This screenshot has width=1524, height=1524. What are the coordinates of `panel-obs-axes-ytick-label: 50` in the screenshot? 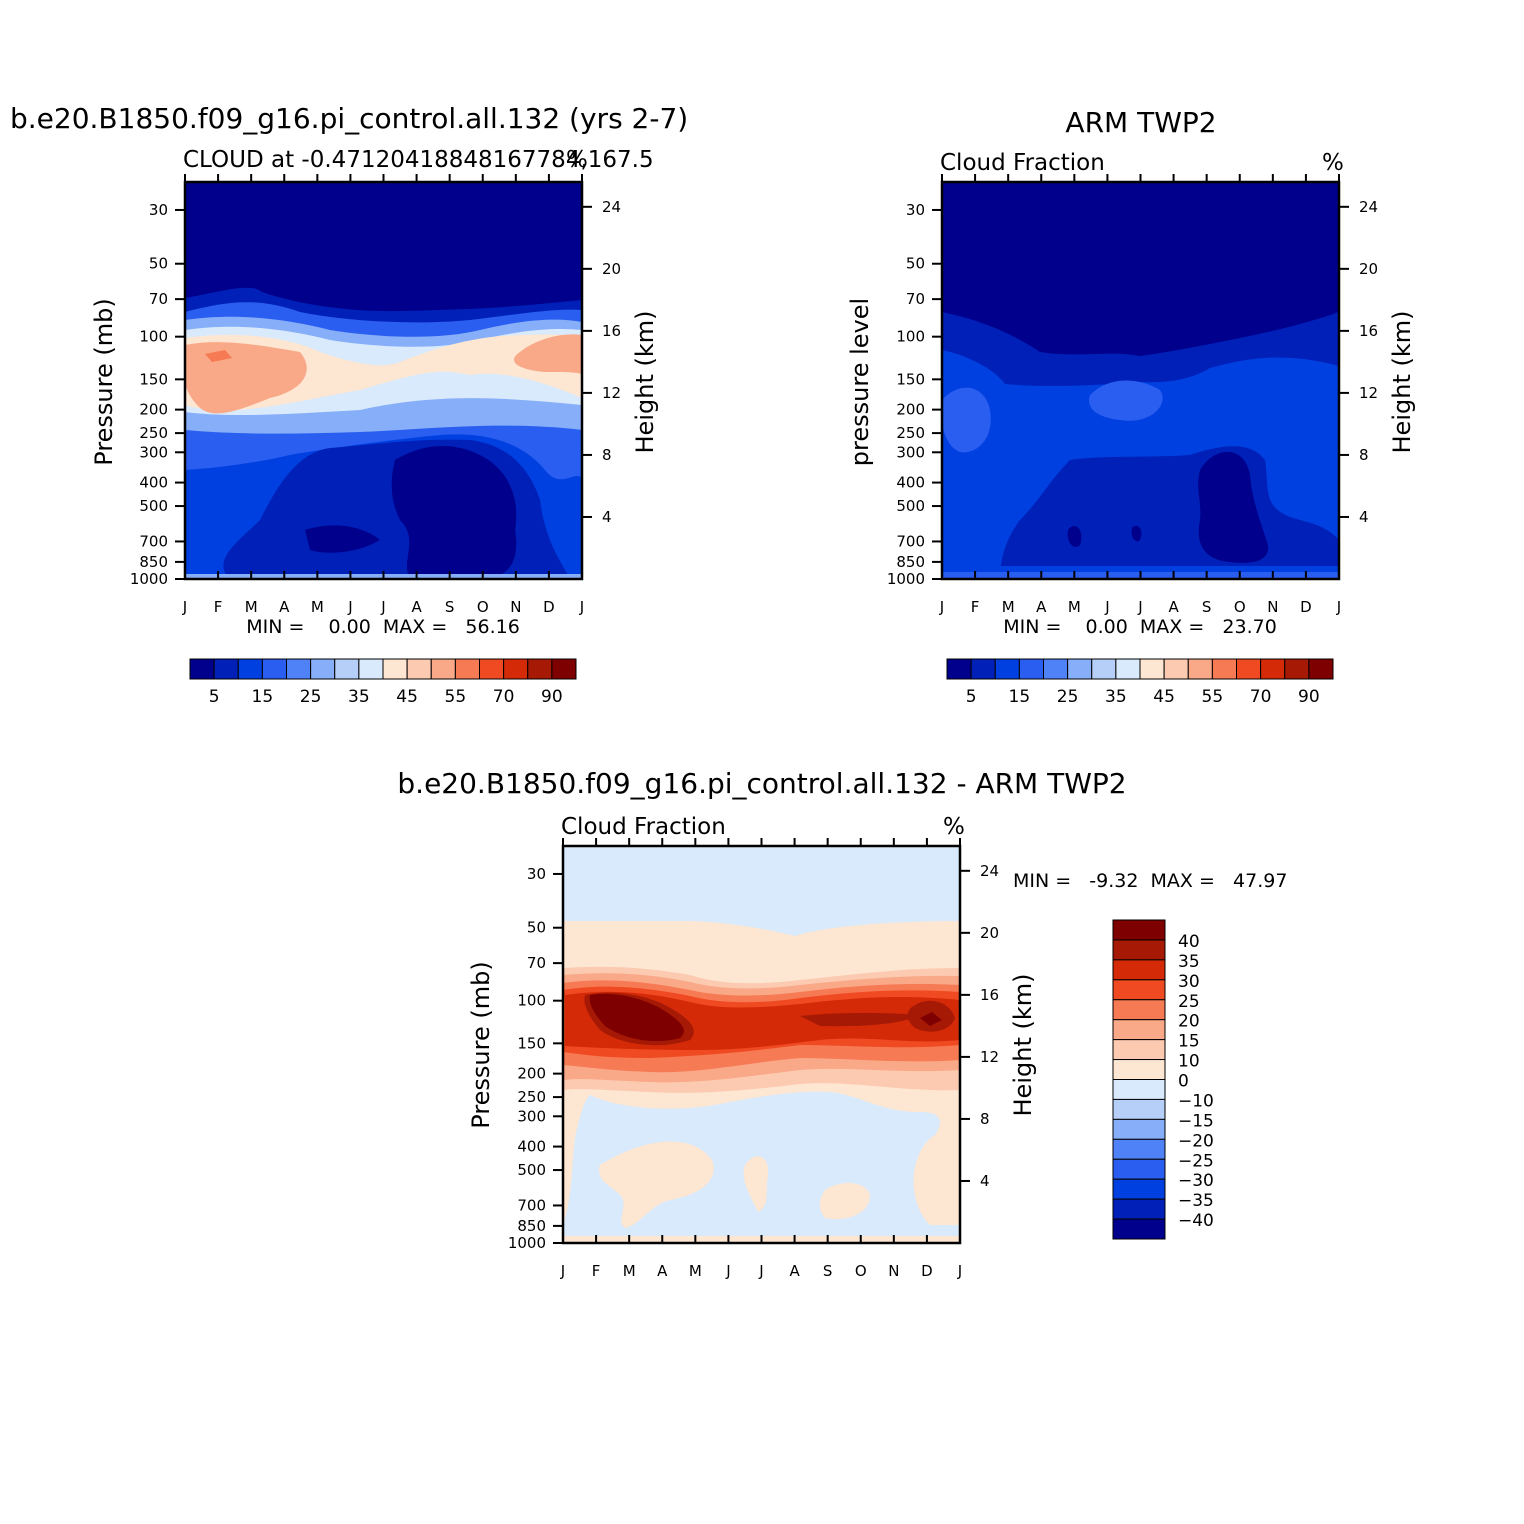 It's located at (915, 264).